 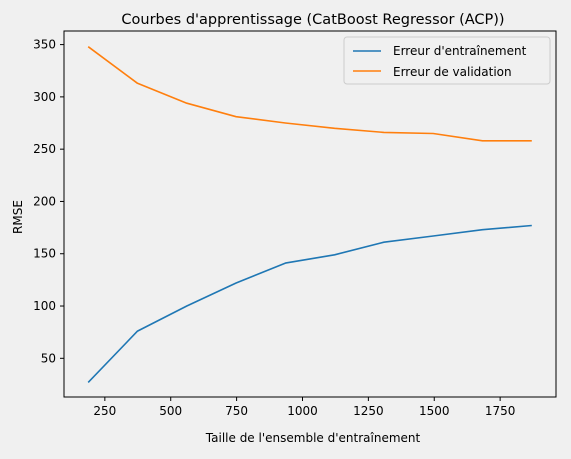 What do you see at coordinates (44, 254) in the screenshot?
I see `y-tick-label: 150` at bounding box center [44, 254].